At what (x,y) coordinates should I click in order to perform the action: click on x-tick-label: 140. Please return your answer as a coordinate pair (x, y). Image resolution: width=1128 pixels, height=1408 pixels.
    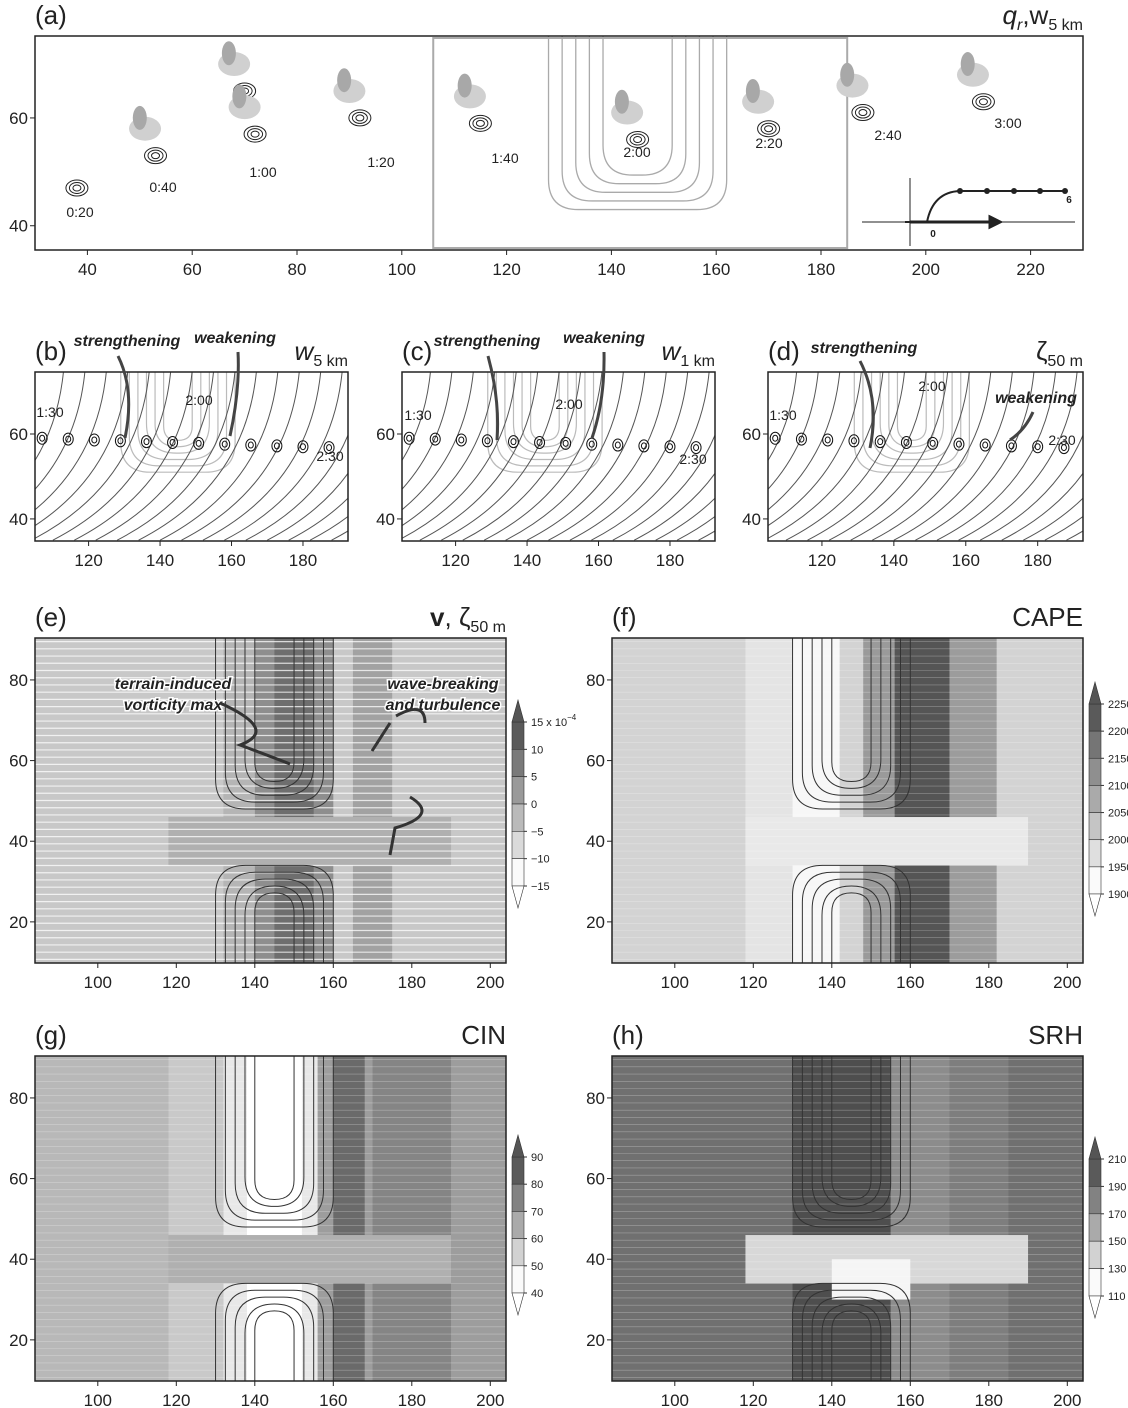
    Looking at the image, I should click on (255, 1399).